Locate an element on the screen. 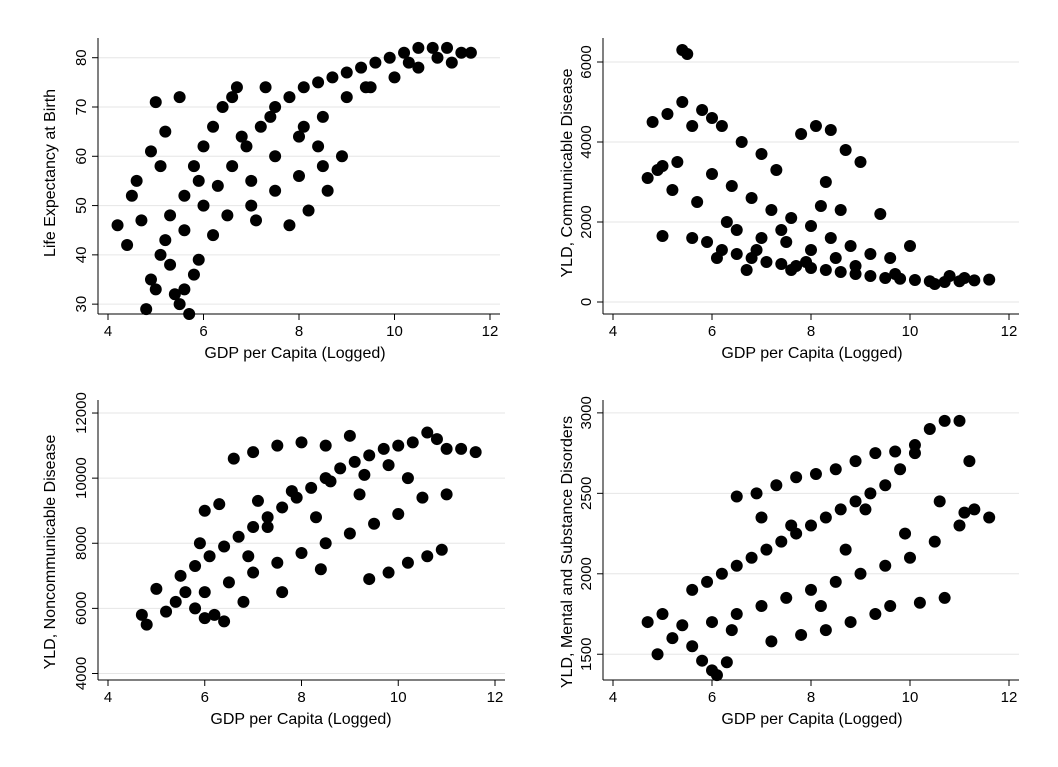 Image resolution: width=1058 pixels, height=767 pixels. y-tick-label-yld-communicable-3: 6000 is located at coordinates (586, 61).